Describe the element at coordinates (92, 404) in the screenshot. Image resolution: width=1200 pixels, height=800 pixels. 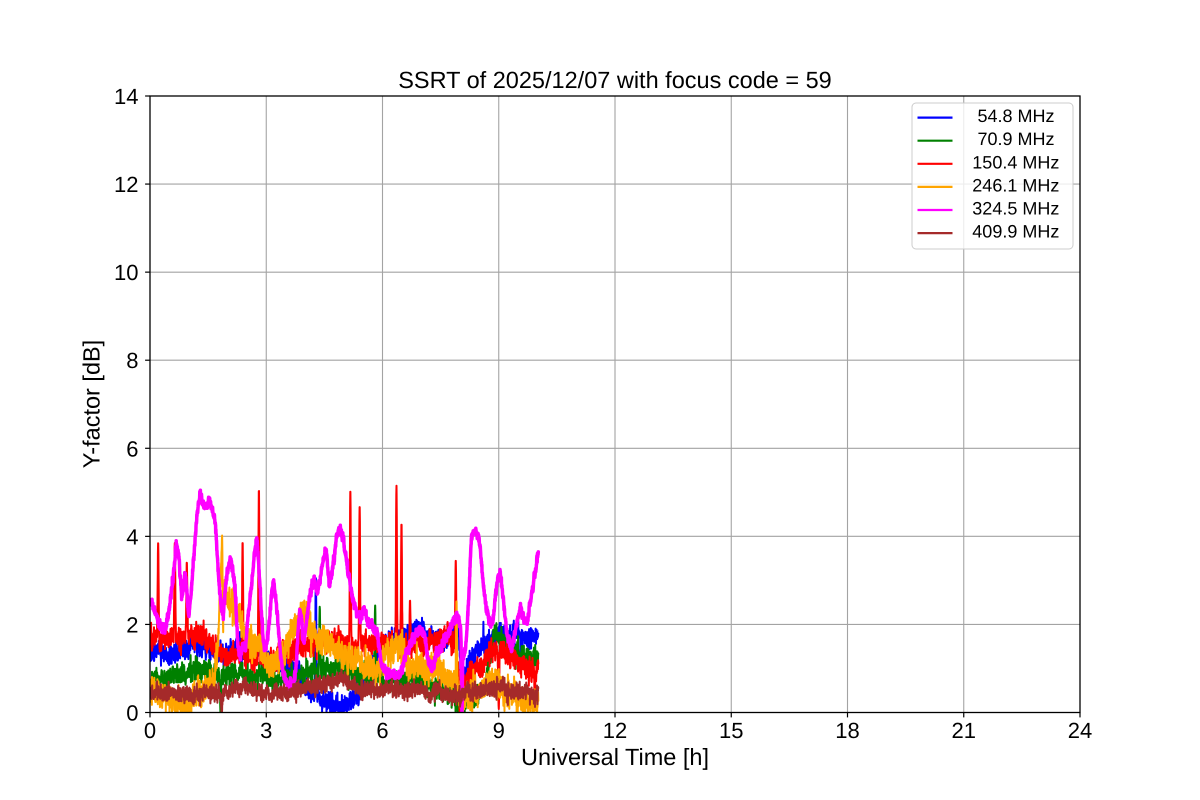
I see `svg-text: Y-factor [dB]` at that location.